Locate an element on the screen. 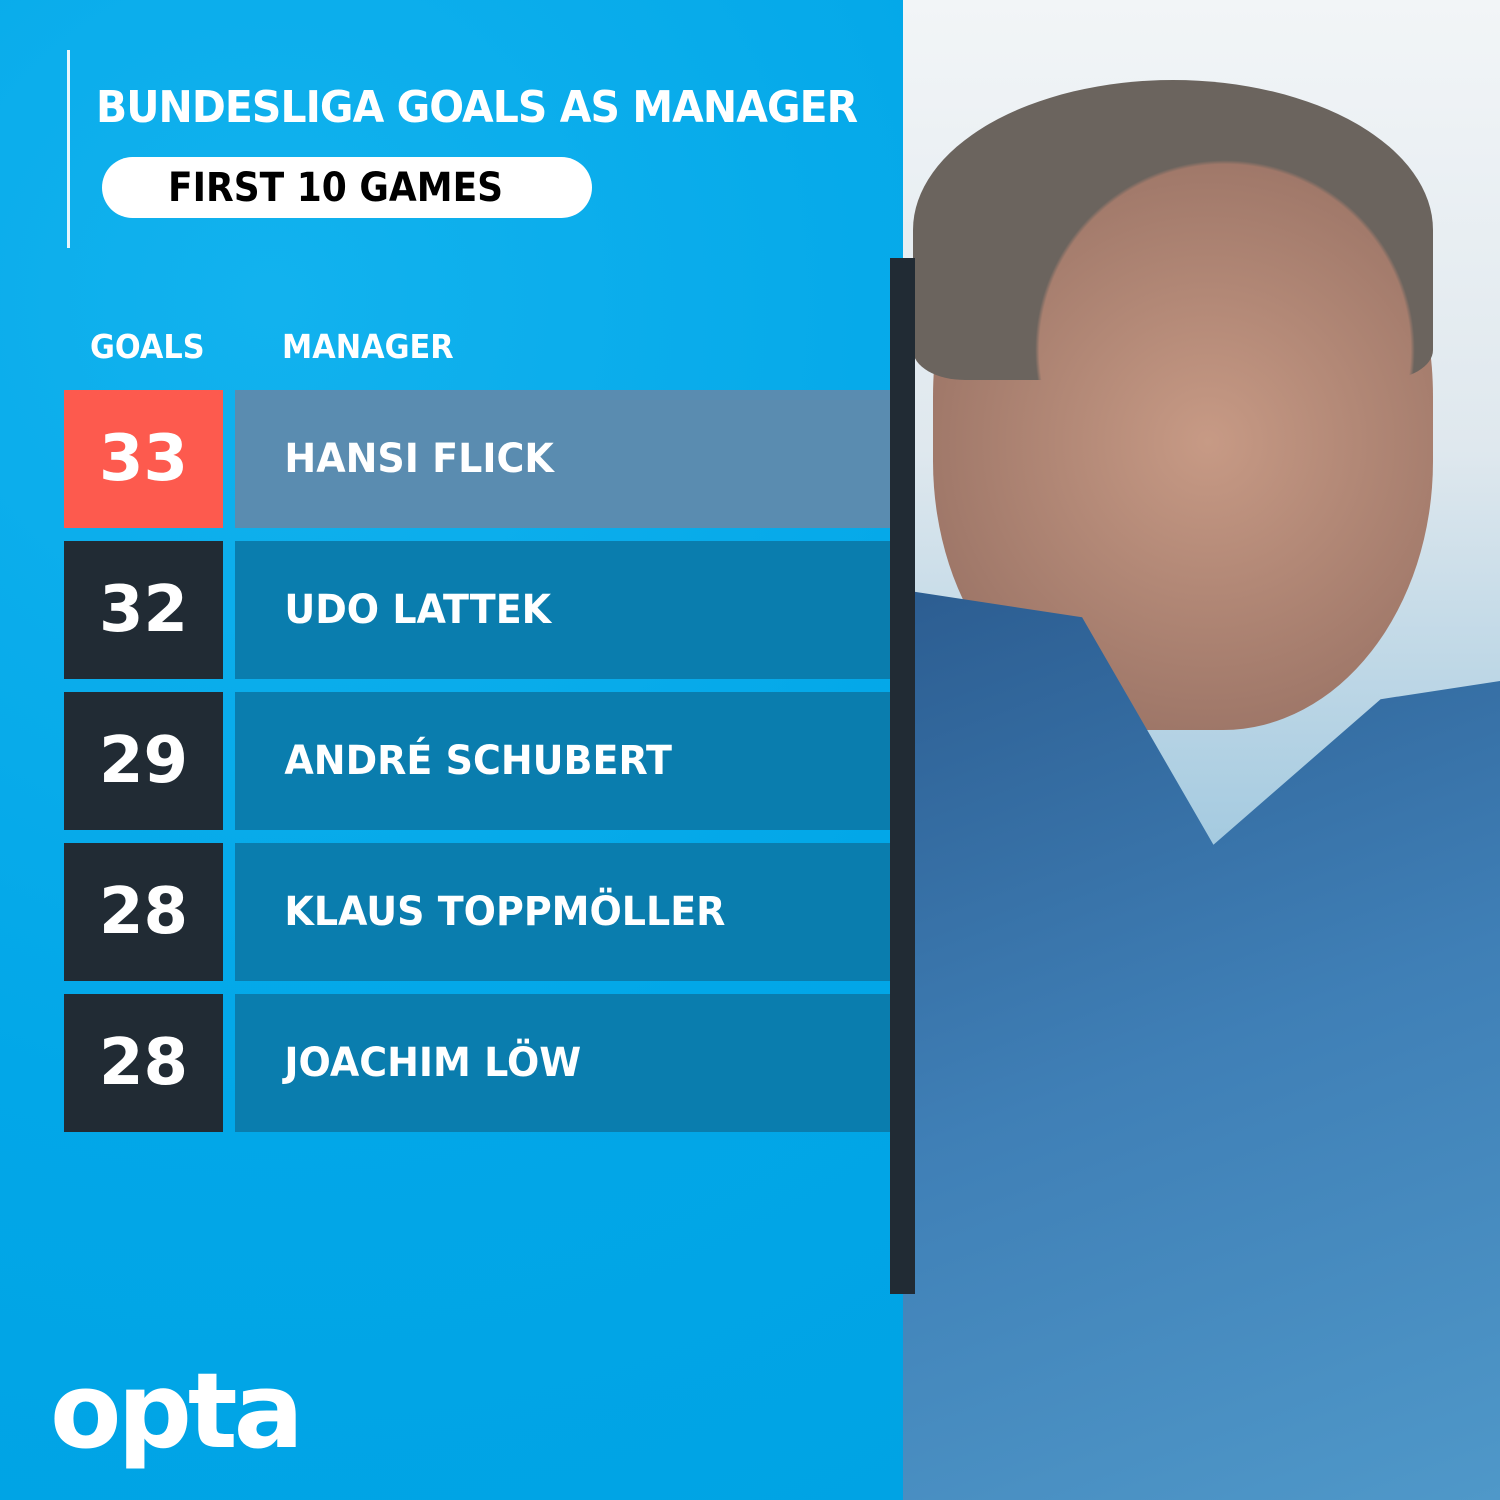 The image size is (1500, 1500). table-row: 28 KLAUS TOPPMÖLLER is located at coordinates (477, 912).